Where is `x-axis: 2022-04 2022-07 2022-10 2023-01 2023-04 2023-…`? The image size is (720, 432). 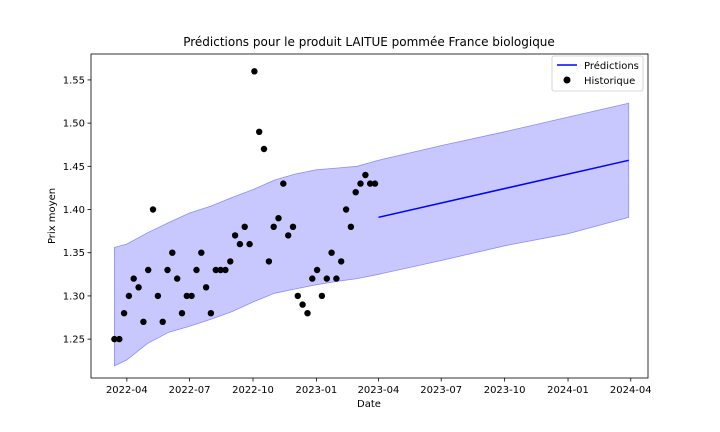 x-axis: 2022-04 2022-07 2022-10 2023-01 2023-04 2023-… is located at coordinates (379, 387).